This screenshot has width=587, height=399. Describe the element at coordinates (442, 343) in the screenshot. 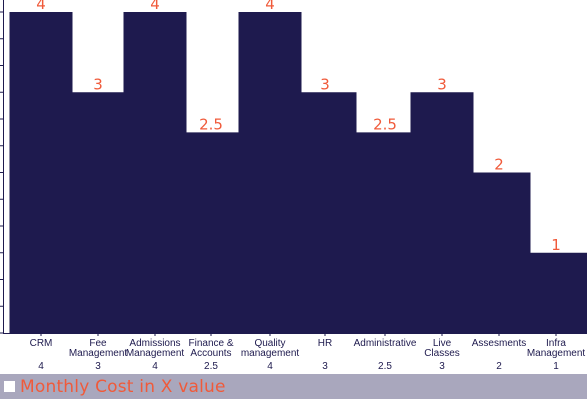

I see `category-label: Live` at that location.